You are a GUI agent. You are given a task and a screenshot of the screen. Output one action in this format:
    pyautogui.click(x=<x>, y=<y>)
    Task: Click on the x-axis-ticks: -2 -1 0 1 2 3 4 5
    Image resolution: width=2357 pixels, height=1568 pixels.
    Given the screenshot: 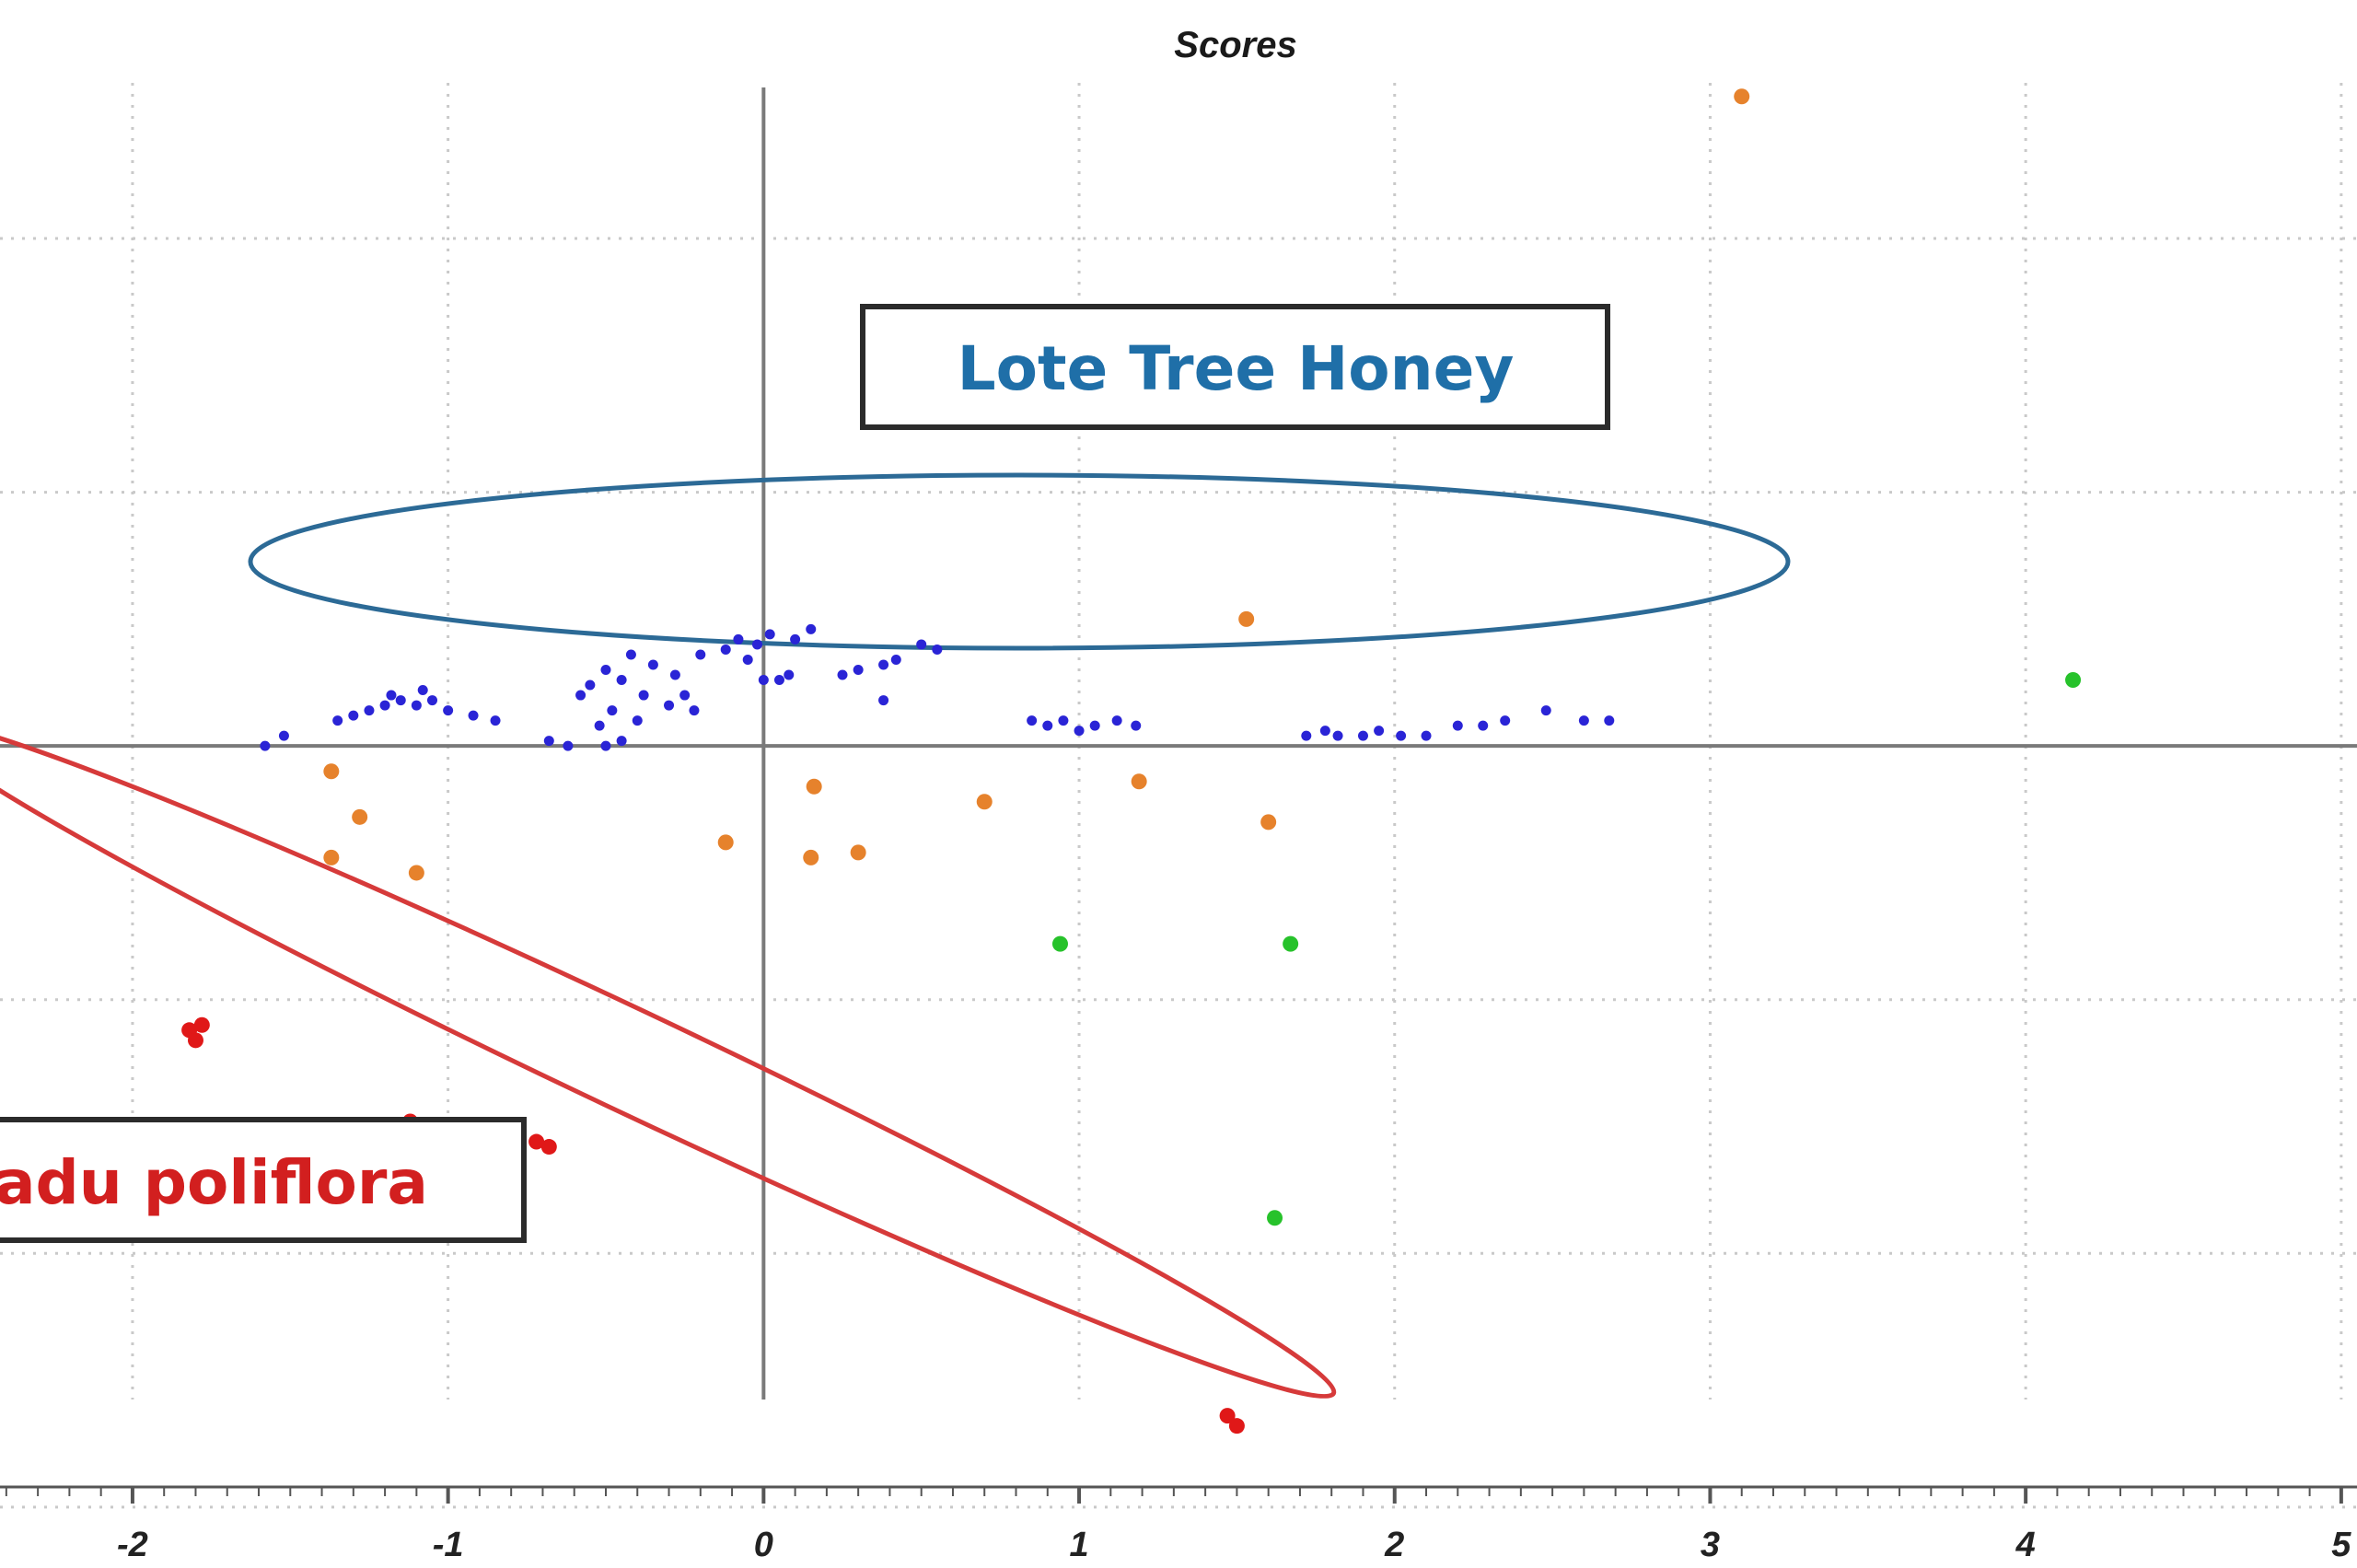 What is the action you would take?
    pyautogui.click(x=1178, y=1524)
    